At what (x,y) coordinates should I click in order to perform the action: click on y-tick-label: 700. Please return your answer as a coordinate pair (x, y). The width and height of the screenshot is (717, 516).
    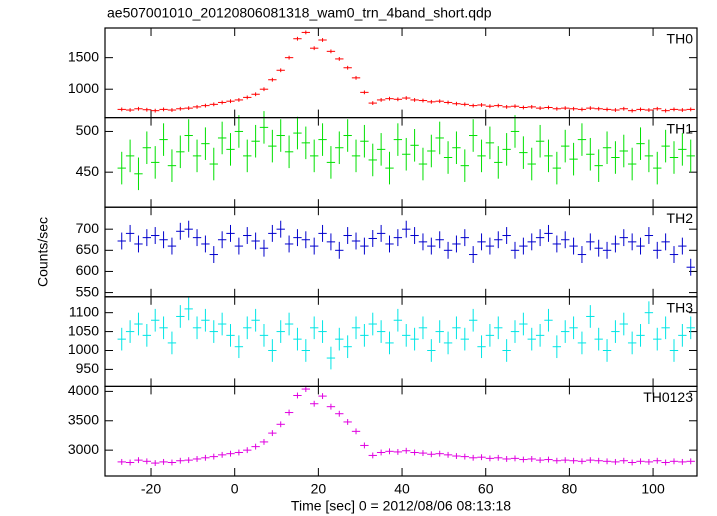
    Looking at the image, I should click on (88, 228).